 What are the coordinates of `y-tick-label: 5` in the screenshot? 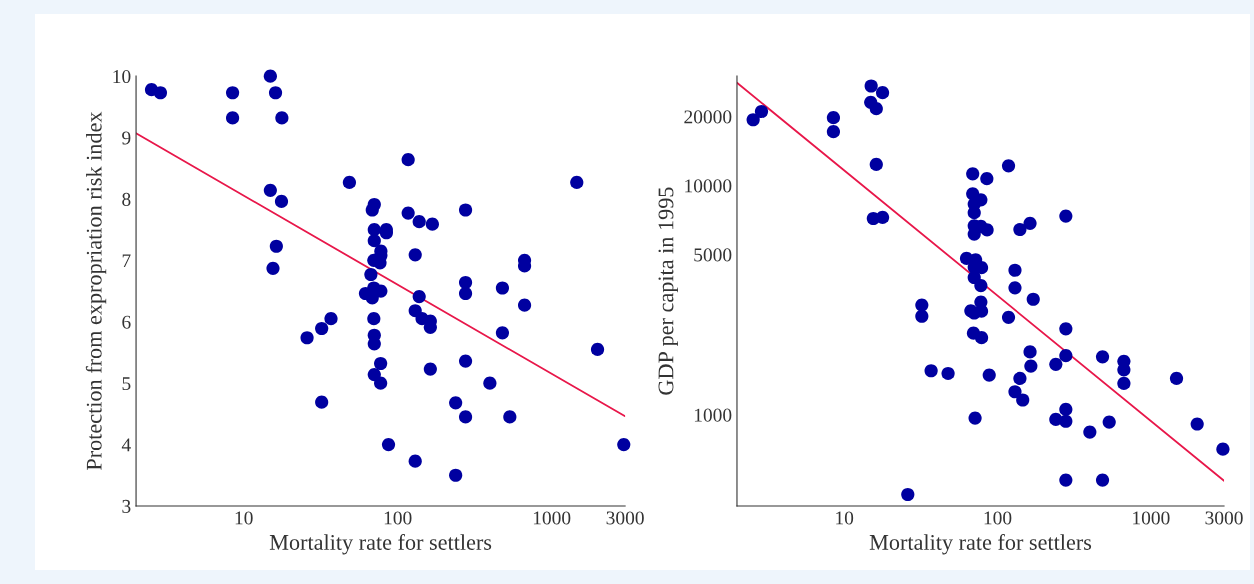 It's located at (126, 384).